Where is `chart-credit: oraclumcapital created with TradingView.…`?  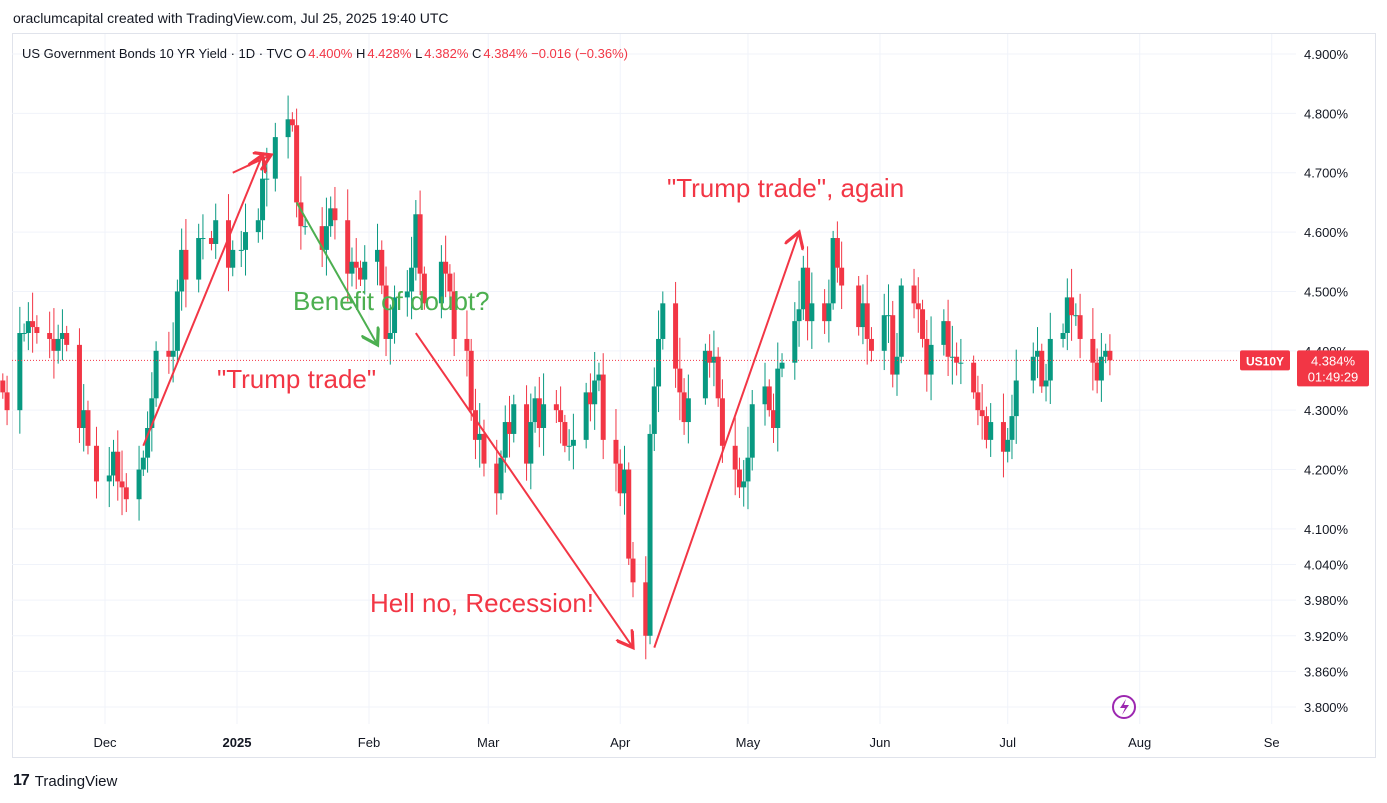 chart-credit: oraclumcapital created with TradingView.… is located at coordinates (231, 18).